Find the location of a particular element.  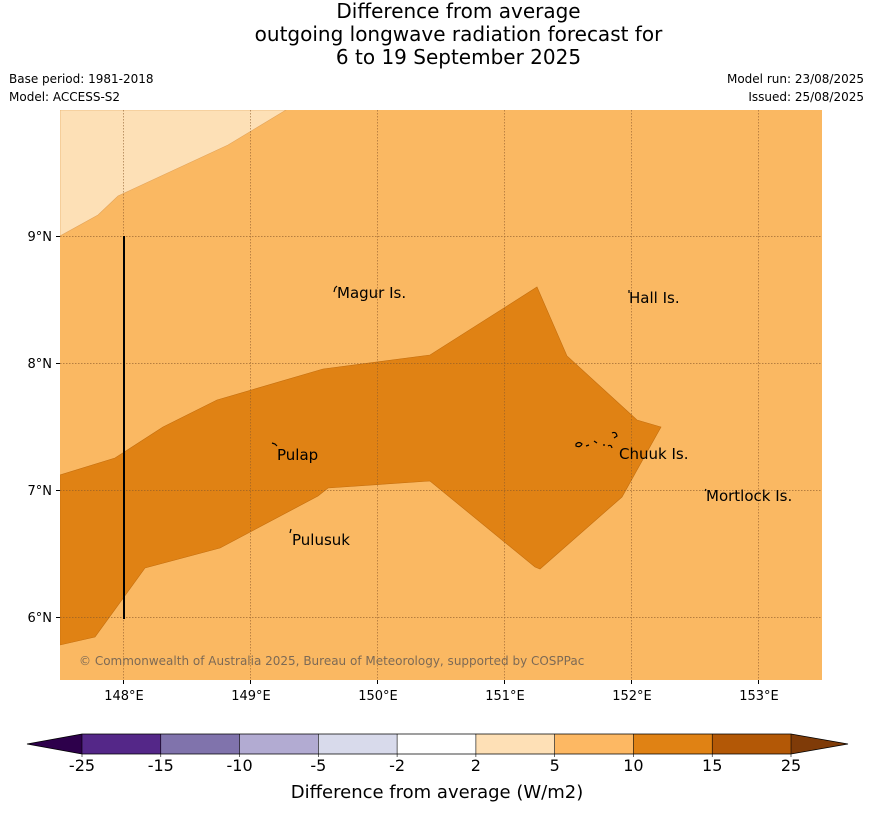

meta-right: Model run: 23/08/2025 Issued: 25/08/2025 is located at coordinates (795, 88).